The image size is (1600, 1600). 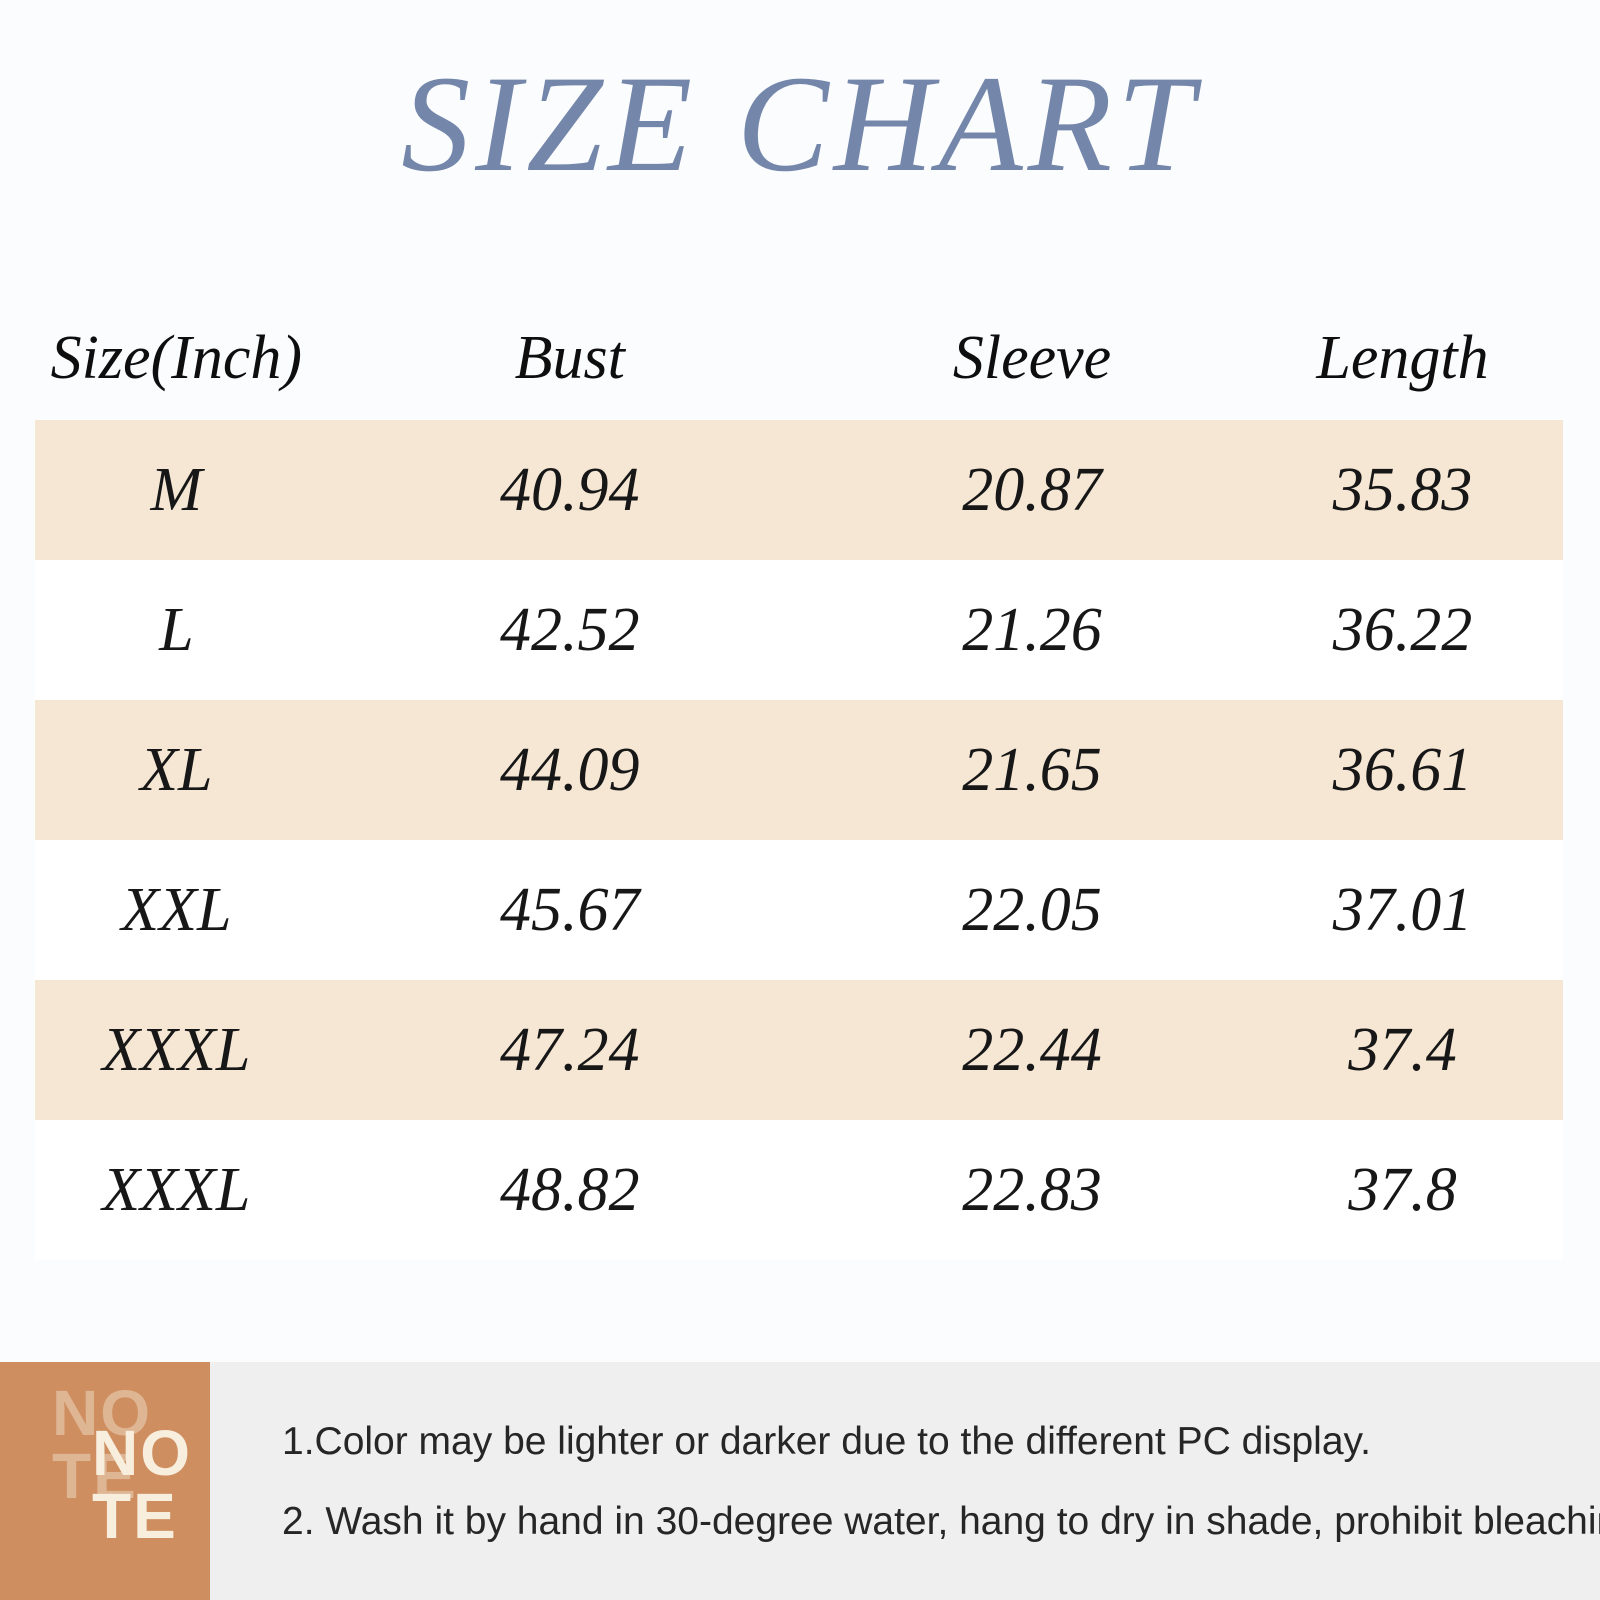 What do you see at coordinates (1032, 769) in the screenshot?
I see `sleeve-cell: 21.65` at bounding box center [1032, 769].